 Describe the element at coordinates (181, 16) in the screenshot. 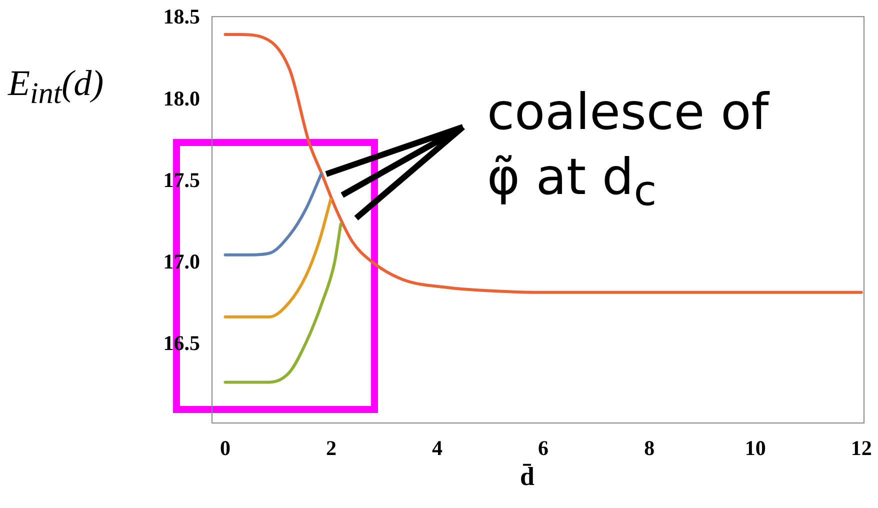

I see `y-tick-label: 18.5` at that location.